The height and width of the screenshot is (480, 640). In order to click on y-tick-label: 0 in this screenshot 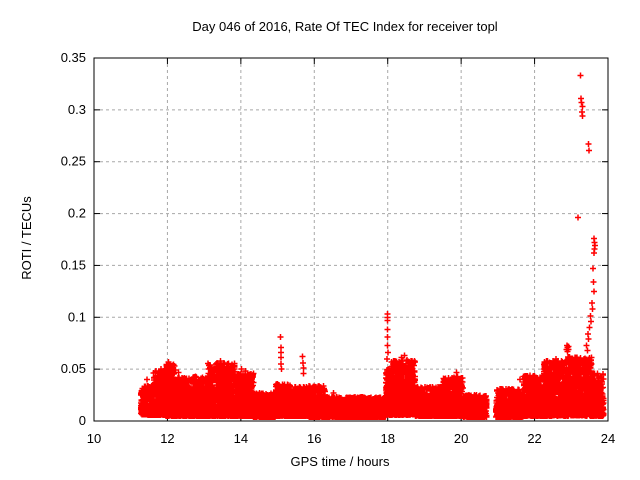, I will do `click(82, 420)`.